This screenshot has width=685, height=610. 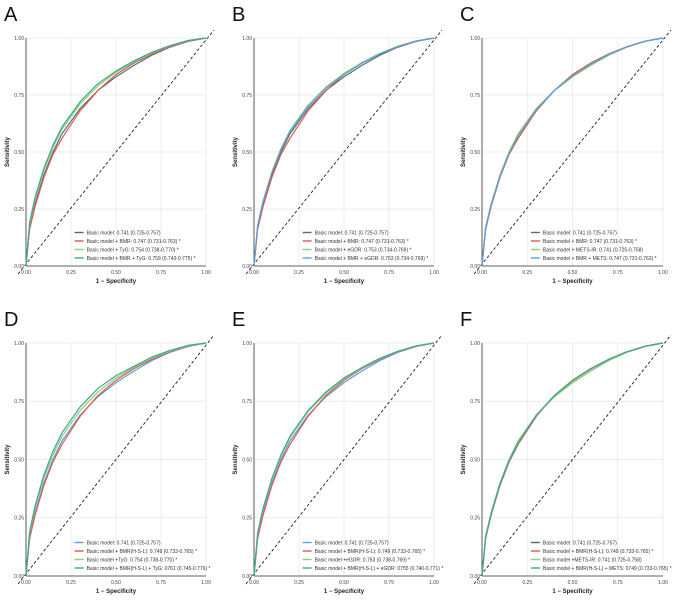 I want to click on panel-letter: F, so click(x=466, y=320).